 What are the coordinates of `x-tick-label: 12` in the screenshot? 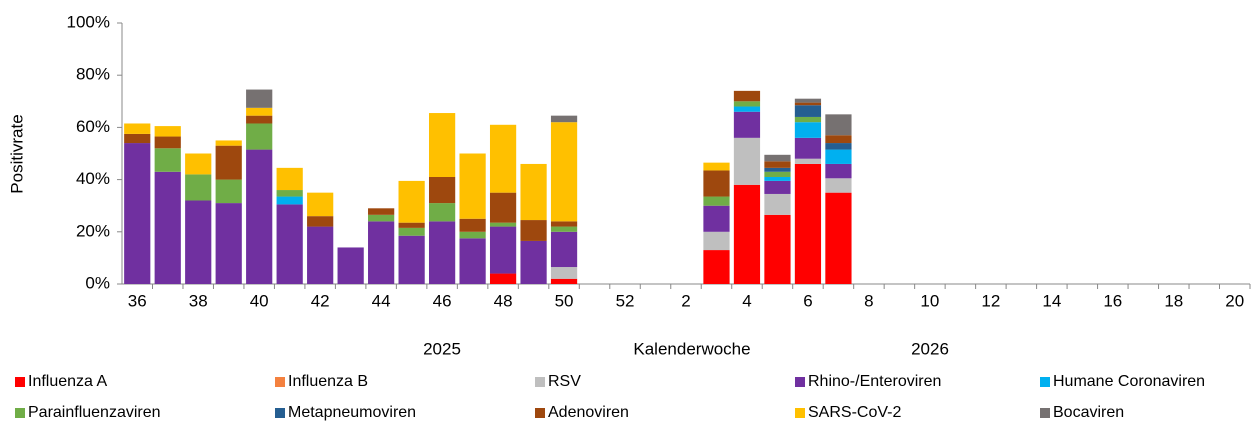 It's located at (990, 300).